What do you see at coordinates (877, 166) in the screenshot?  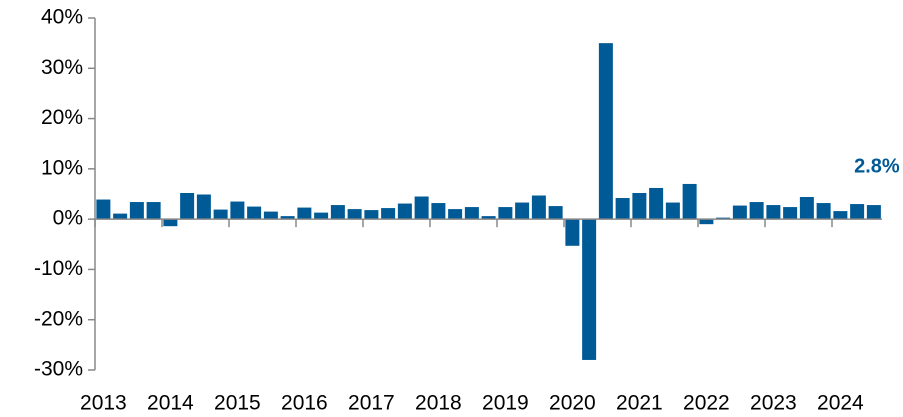 I see `value-label: 2.8%` at bounding box center [877, 166].